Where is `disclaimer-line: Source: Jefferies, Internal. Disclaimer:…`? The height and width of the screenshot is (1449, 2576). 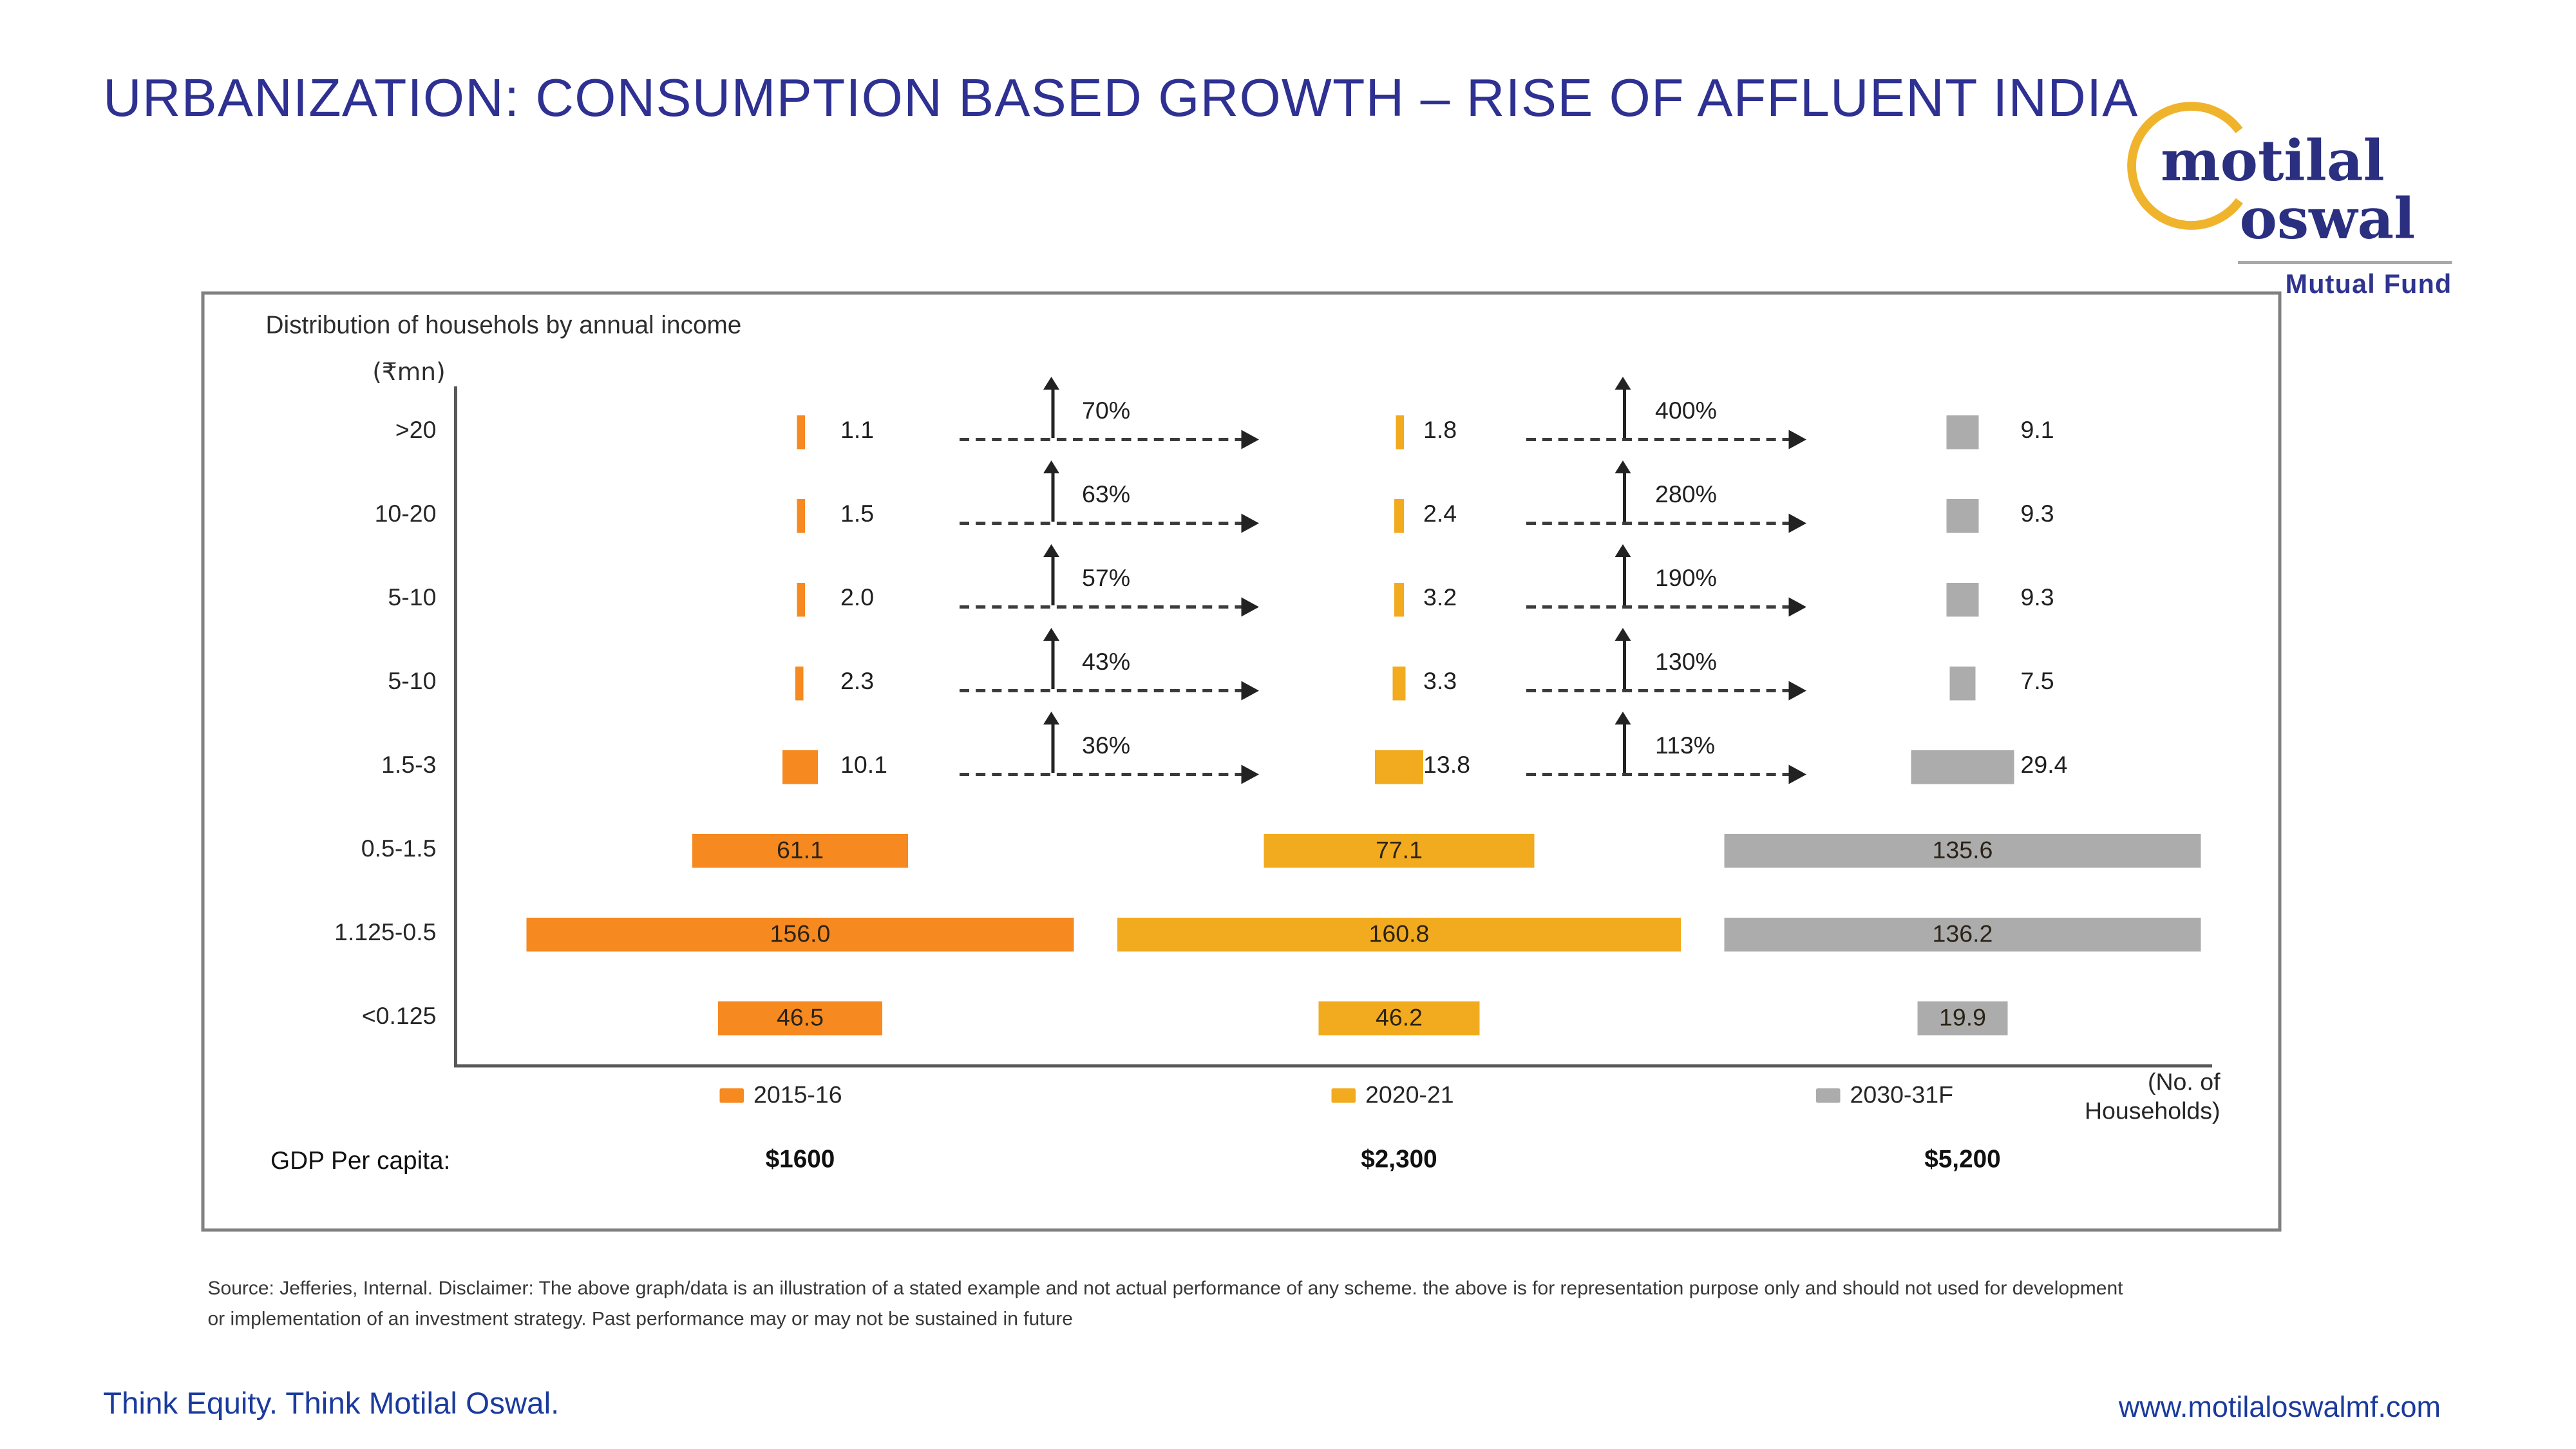
disclaimer-line: Source: Jefferies, Internal. Disclaimer:… is located at coordinates (1165, 1288).